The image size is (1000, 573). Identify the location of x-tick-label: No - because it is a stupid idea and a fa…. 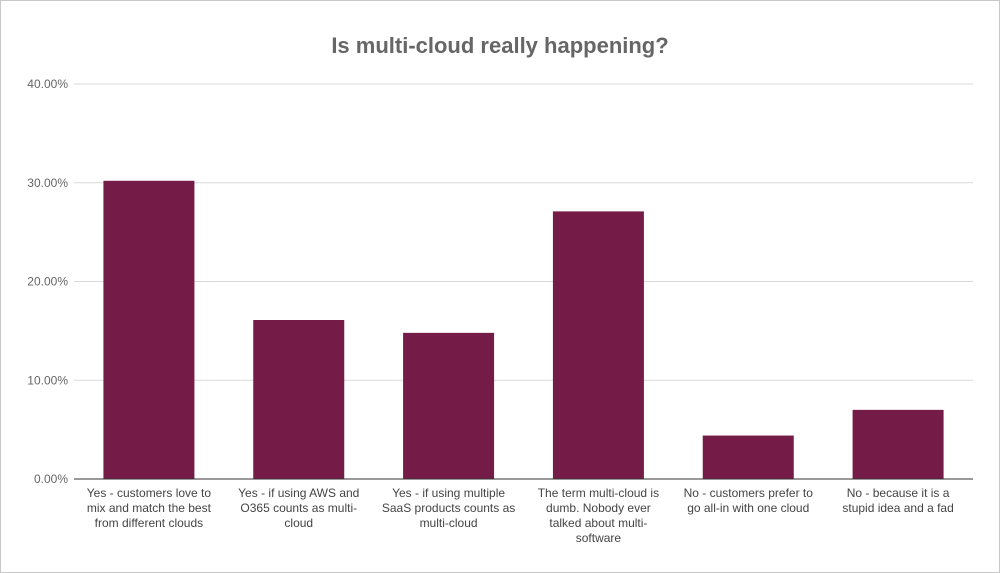
(897, 500).